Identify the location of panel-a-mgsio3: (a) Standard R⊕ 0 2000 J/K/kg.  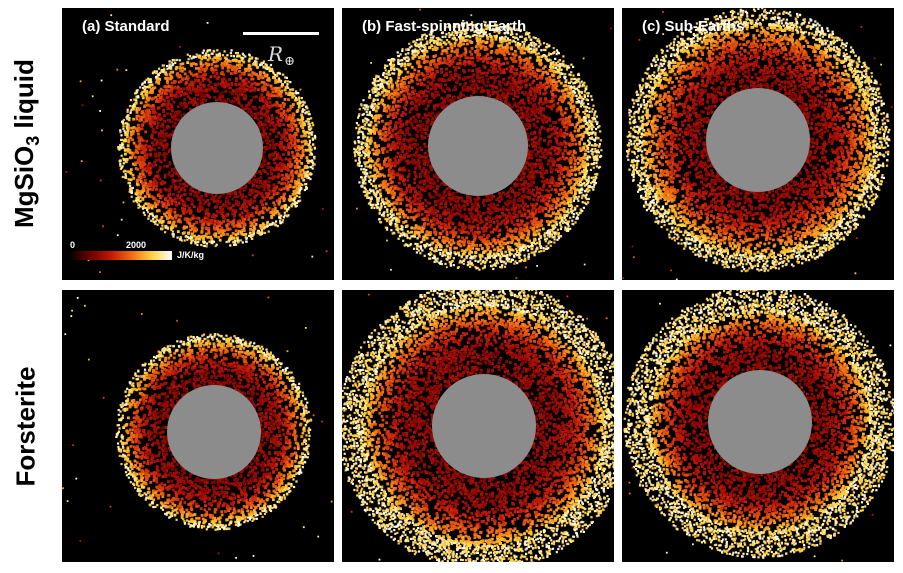
(198, 144).